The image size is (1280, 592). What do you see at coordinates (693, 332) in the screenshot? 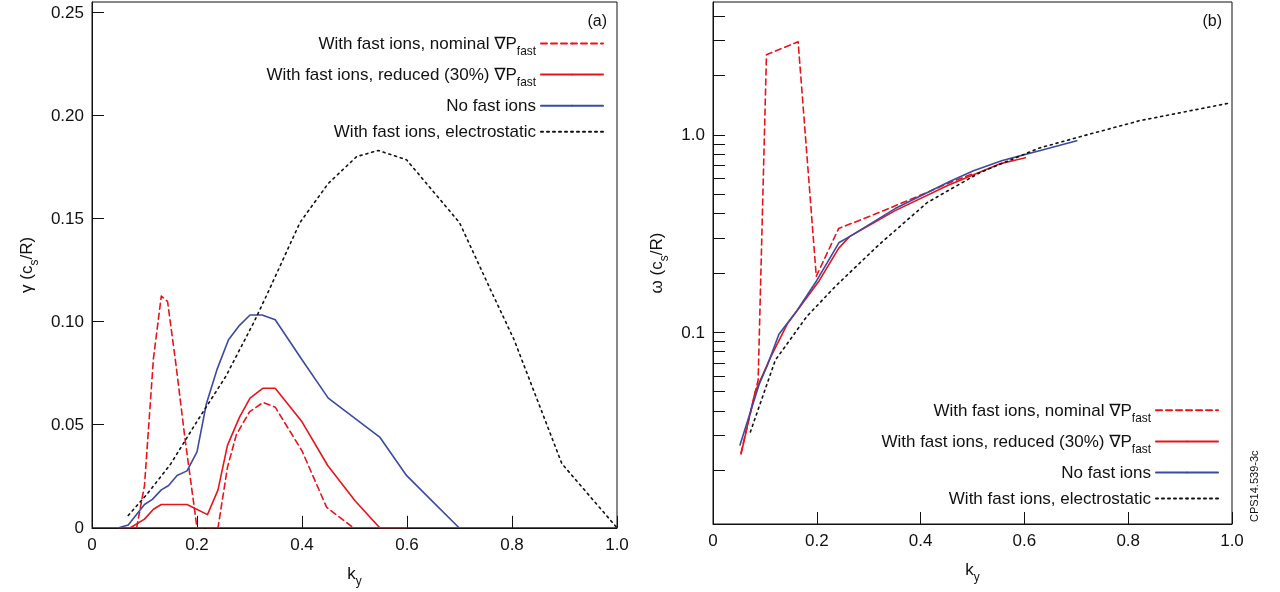
I see `y-tick-label: 0.1` at bounding box center [693, 332].